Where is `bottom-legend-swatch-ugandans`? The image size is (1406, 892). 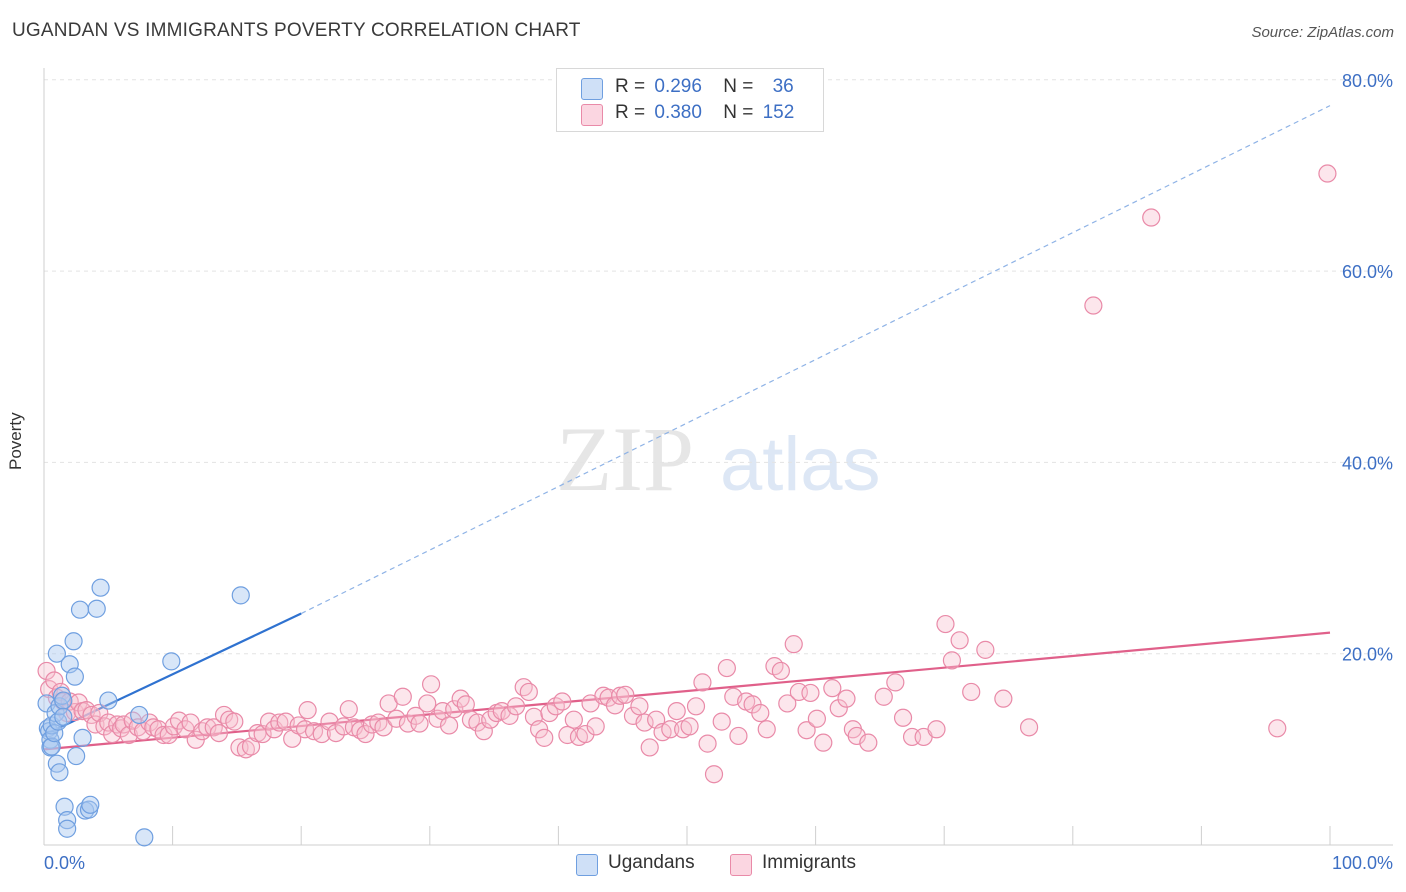 bottom-legend-swatch-ugandans is located at coordinates (587, 865).